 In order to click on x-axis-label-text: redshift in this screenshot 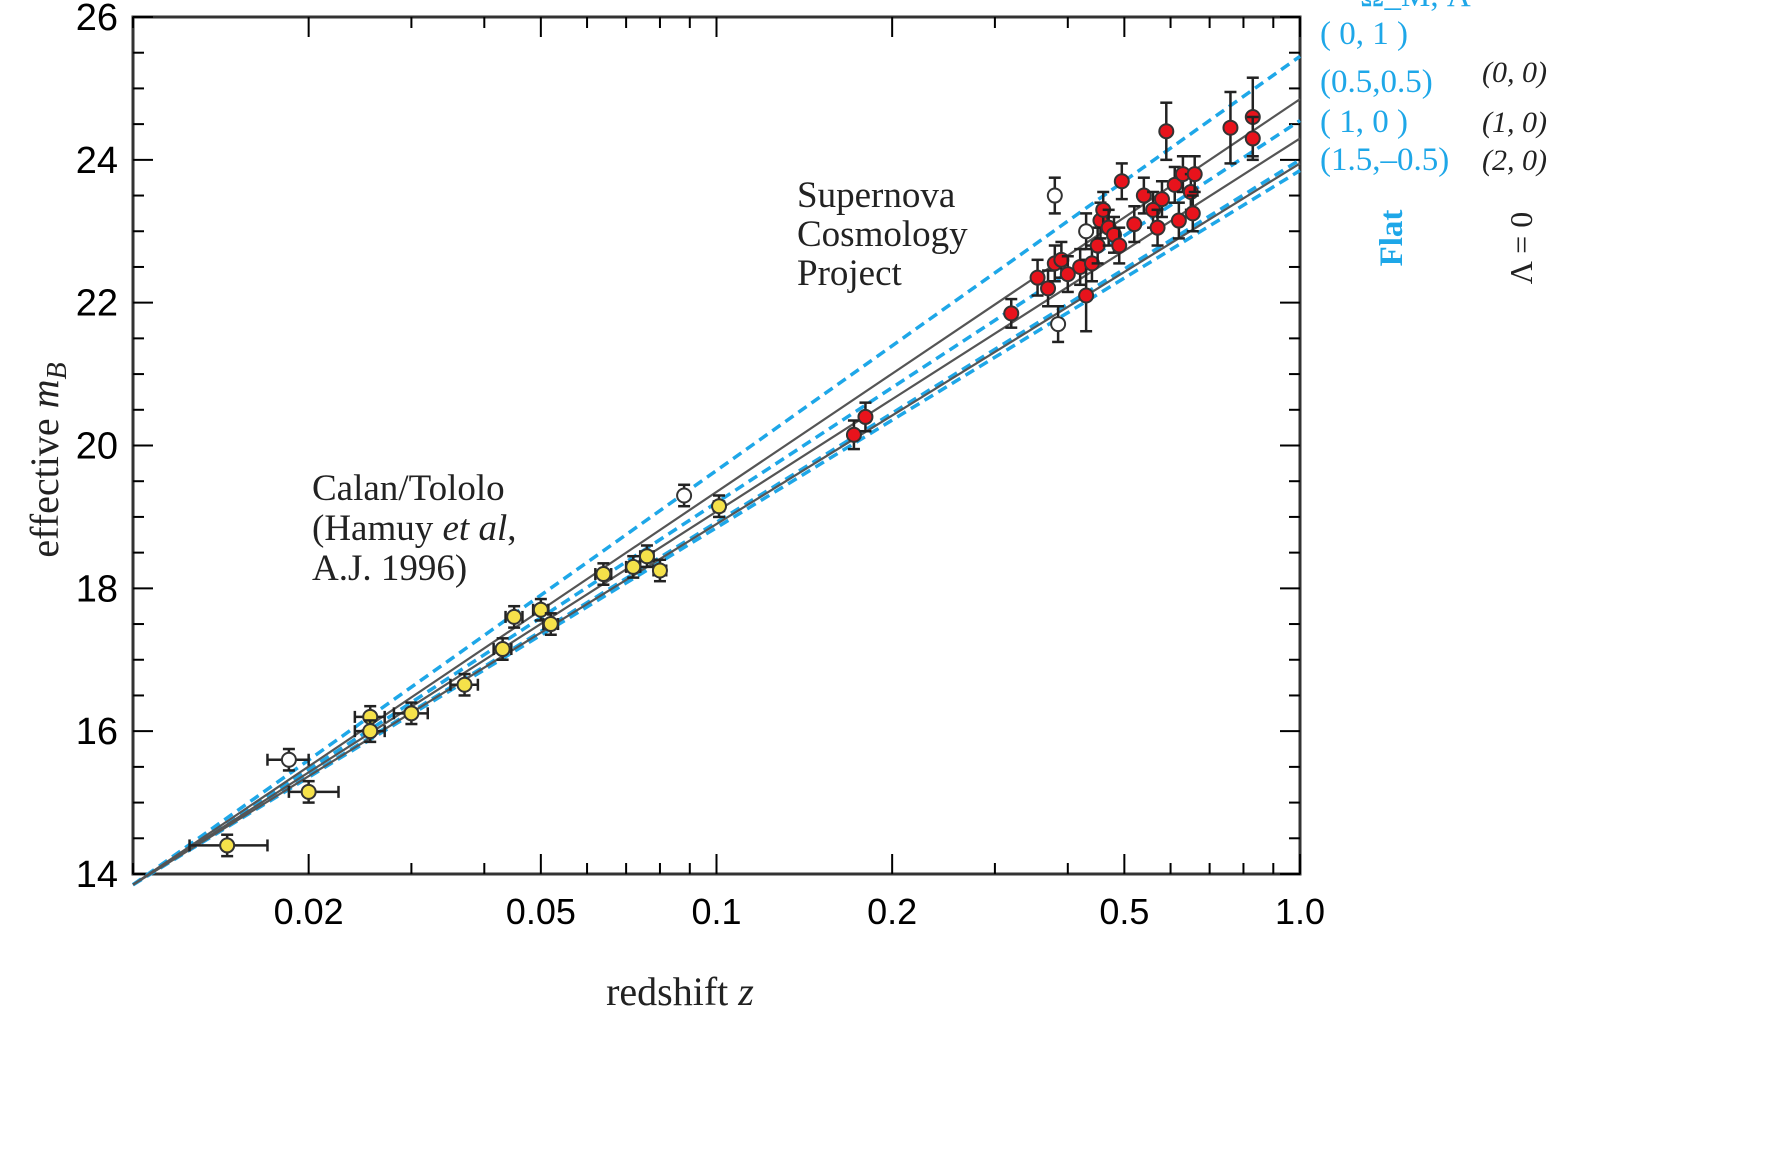, I will do `click(667, 991)`.